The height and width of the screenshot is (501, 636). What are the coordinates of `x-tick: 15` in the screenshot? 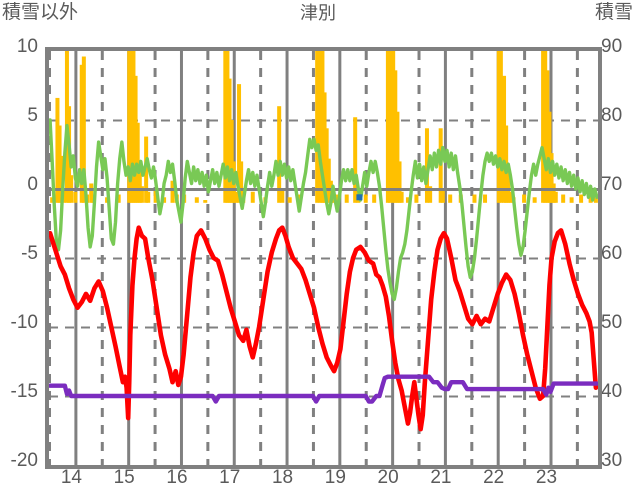 It's located at (124, 477).